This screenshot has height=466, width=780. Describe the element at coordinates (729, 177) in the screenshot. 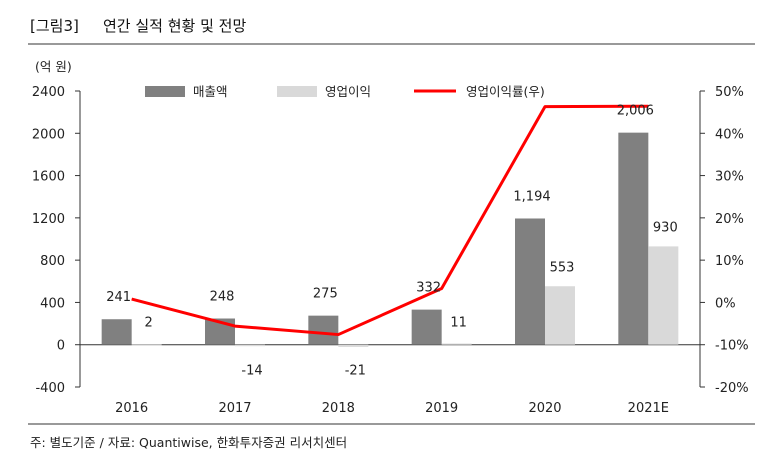

I see `y-right-tick-label: 30%` at that location.